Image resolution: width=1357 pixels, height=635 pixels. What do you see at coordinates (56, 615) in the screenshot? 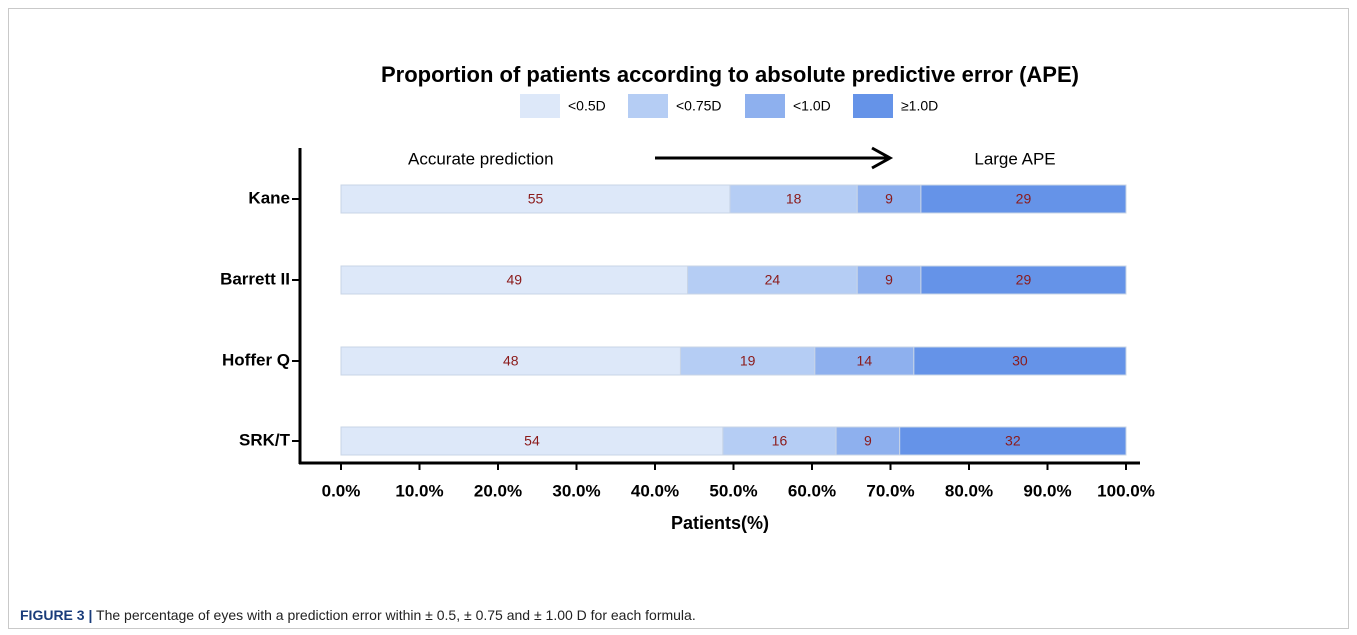
I see `caption-label: FIGURE 3 |` at bounding box center [56, 615].